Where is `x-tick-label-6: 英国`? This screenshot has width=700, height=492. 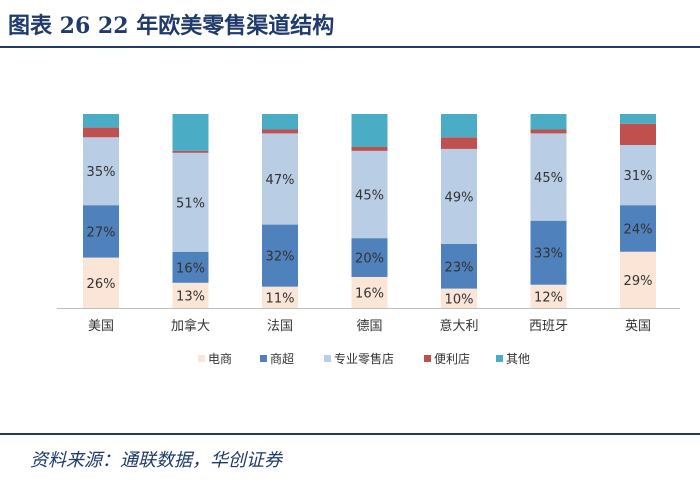
x-tick-label-6: 英国 is located at coordinates (638, 326).